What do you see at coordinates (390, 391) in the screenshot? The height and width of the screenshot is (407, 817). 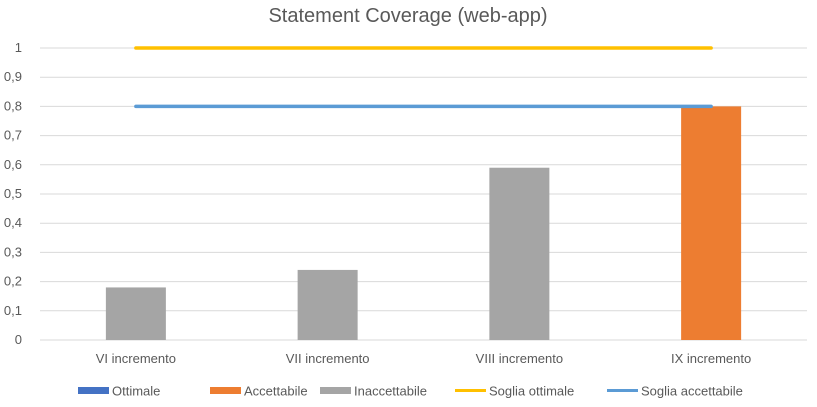 I see `legend-label: Inaccettabile` at bounding box center [390, 391].